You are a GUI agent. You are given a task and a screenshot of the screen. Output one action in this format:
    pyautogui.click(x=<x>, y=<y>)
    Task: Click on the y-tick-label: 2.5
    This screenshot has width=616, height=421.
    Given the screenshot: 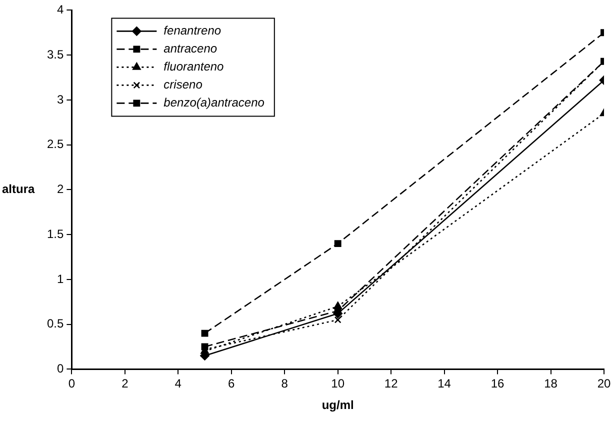 What is the action you would take?
    pyautogui.click(x=55, y=144)
    